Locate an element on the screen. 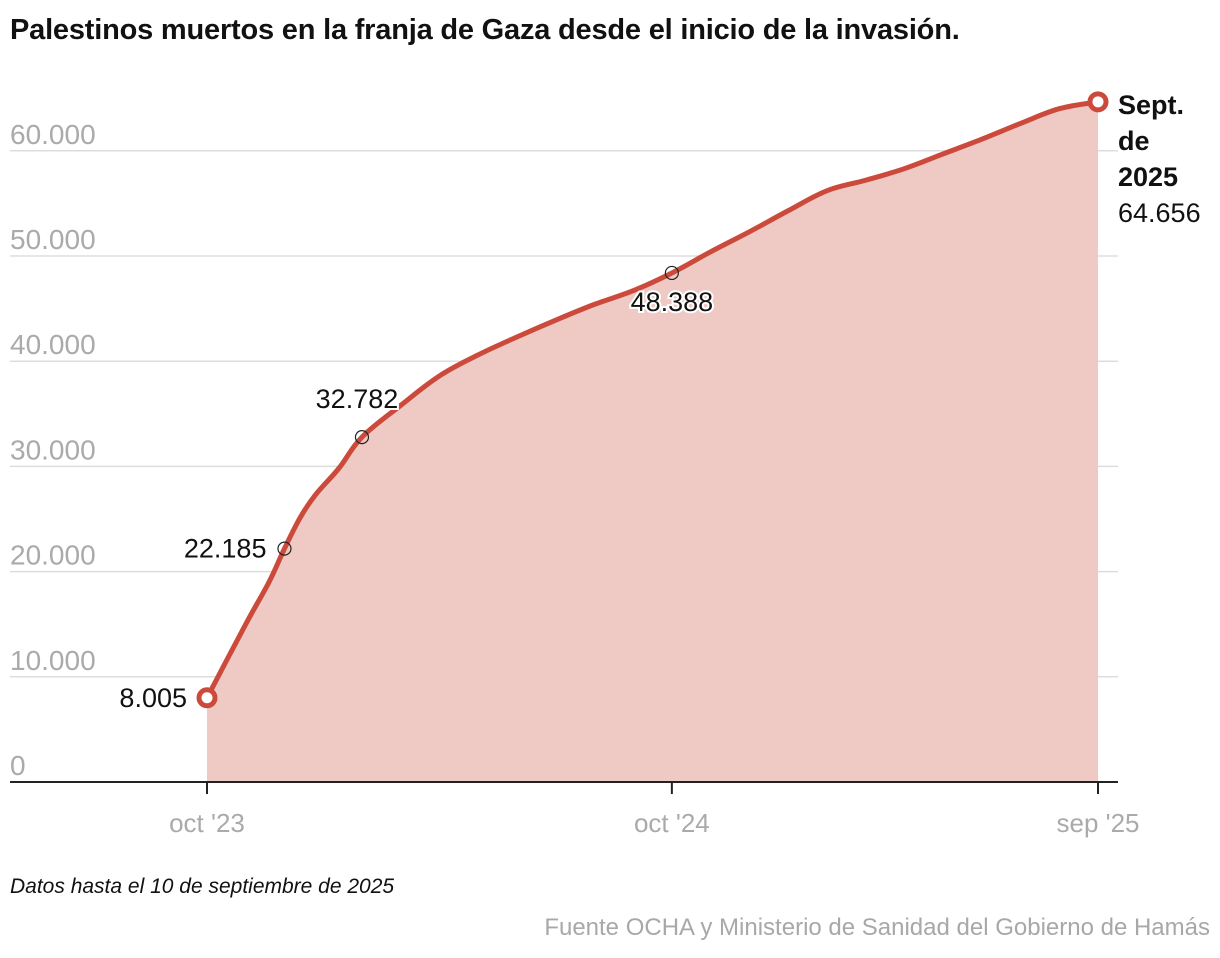  end-date-label: de is located at coordinates (1134, 141).